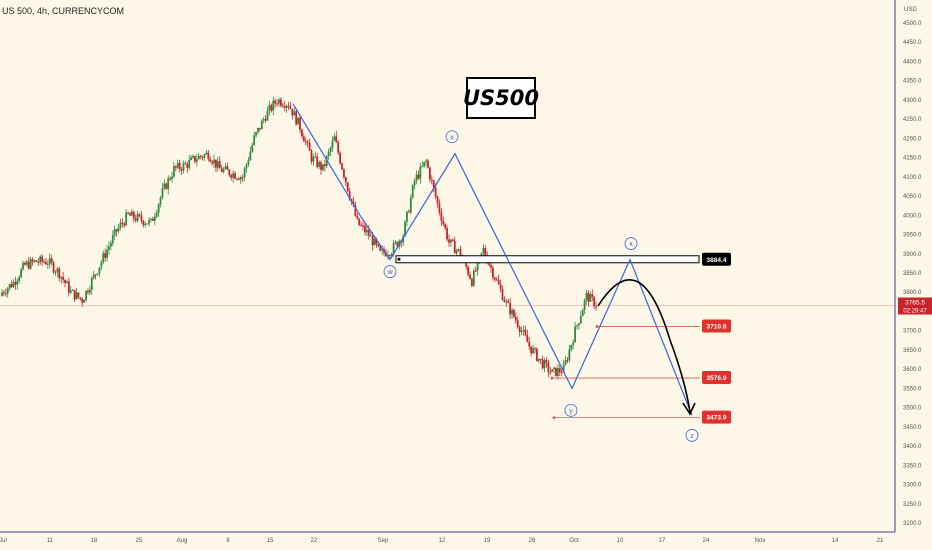 Image resolution: width=932 pixels, height=550 pixels. I want to click on level-tag-label: 3710.8, so click(717, 327).